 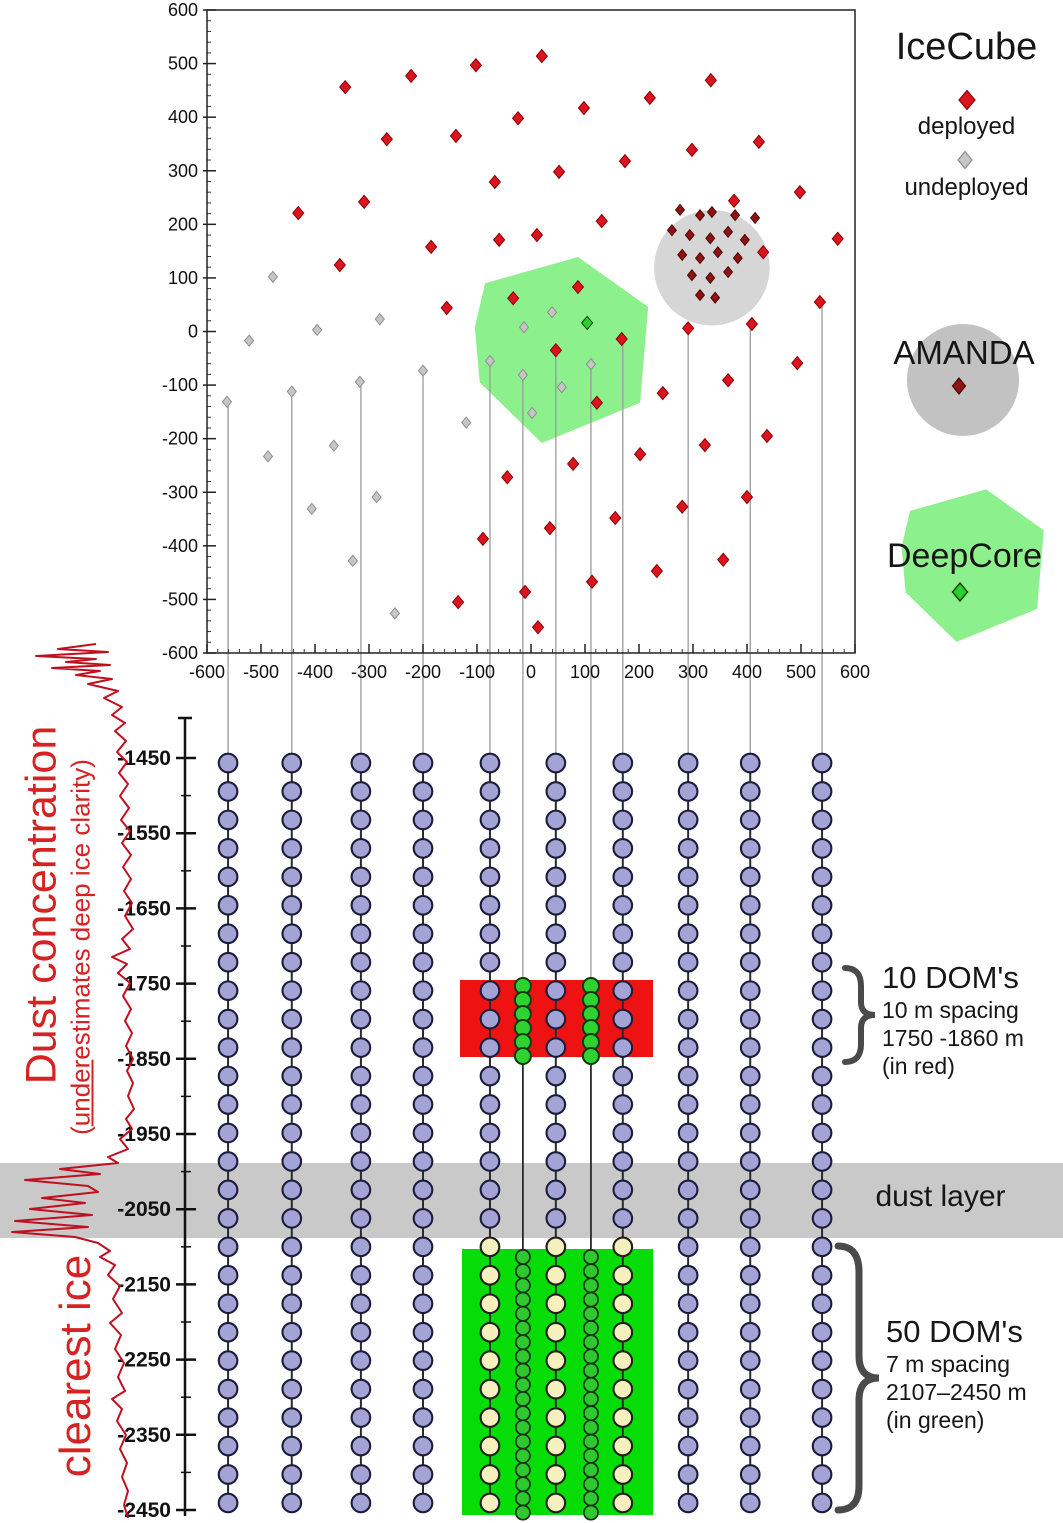 I want to click on dust-layer-label: dust layer, so click(x=940, y=1196).